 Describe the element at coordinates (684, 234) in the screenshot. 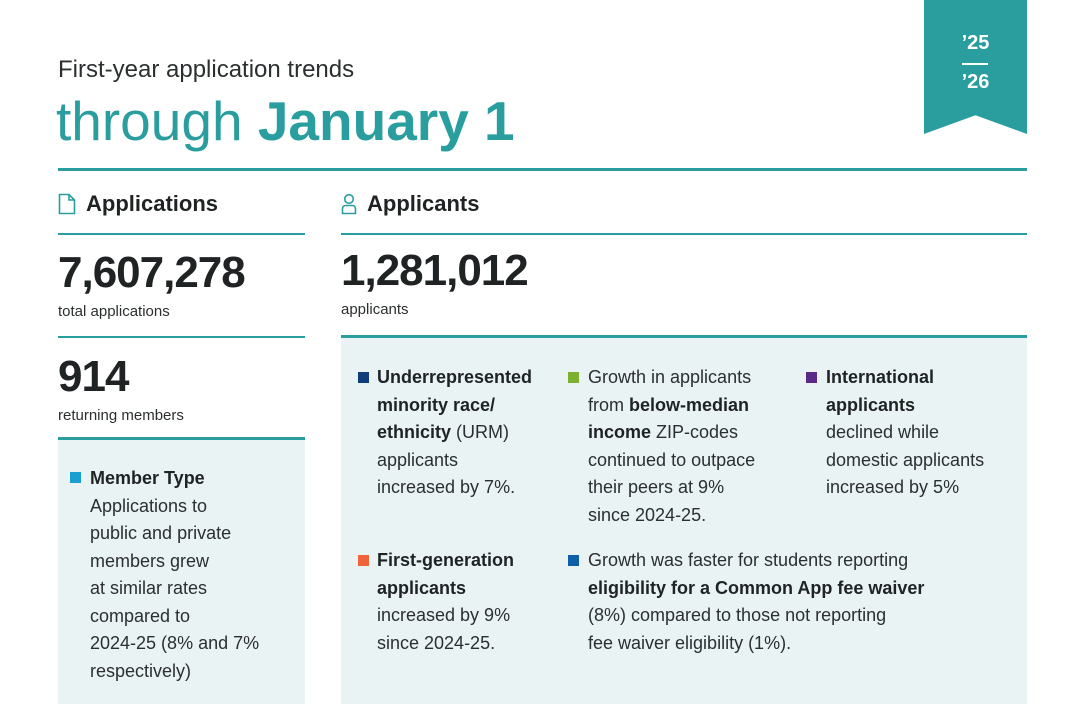

I see `applicants-rule` at that location.